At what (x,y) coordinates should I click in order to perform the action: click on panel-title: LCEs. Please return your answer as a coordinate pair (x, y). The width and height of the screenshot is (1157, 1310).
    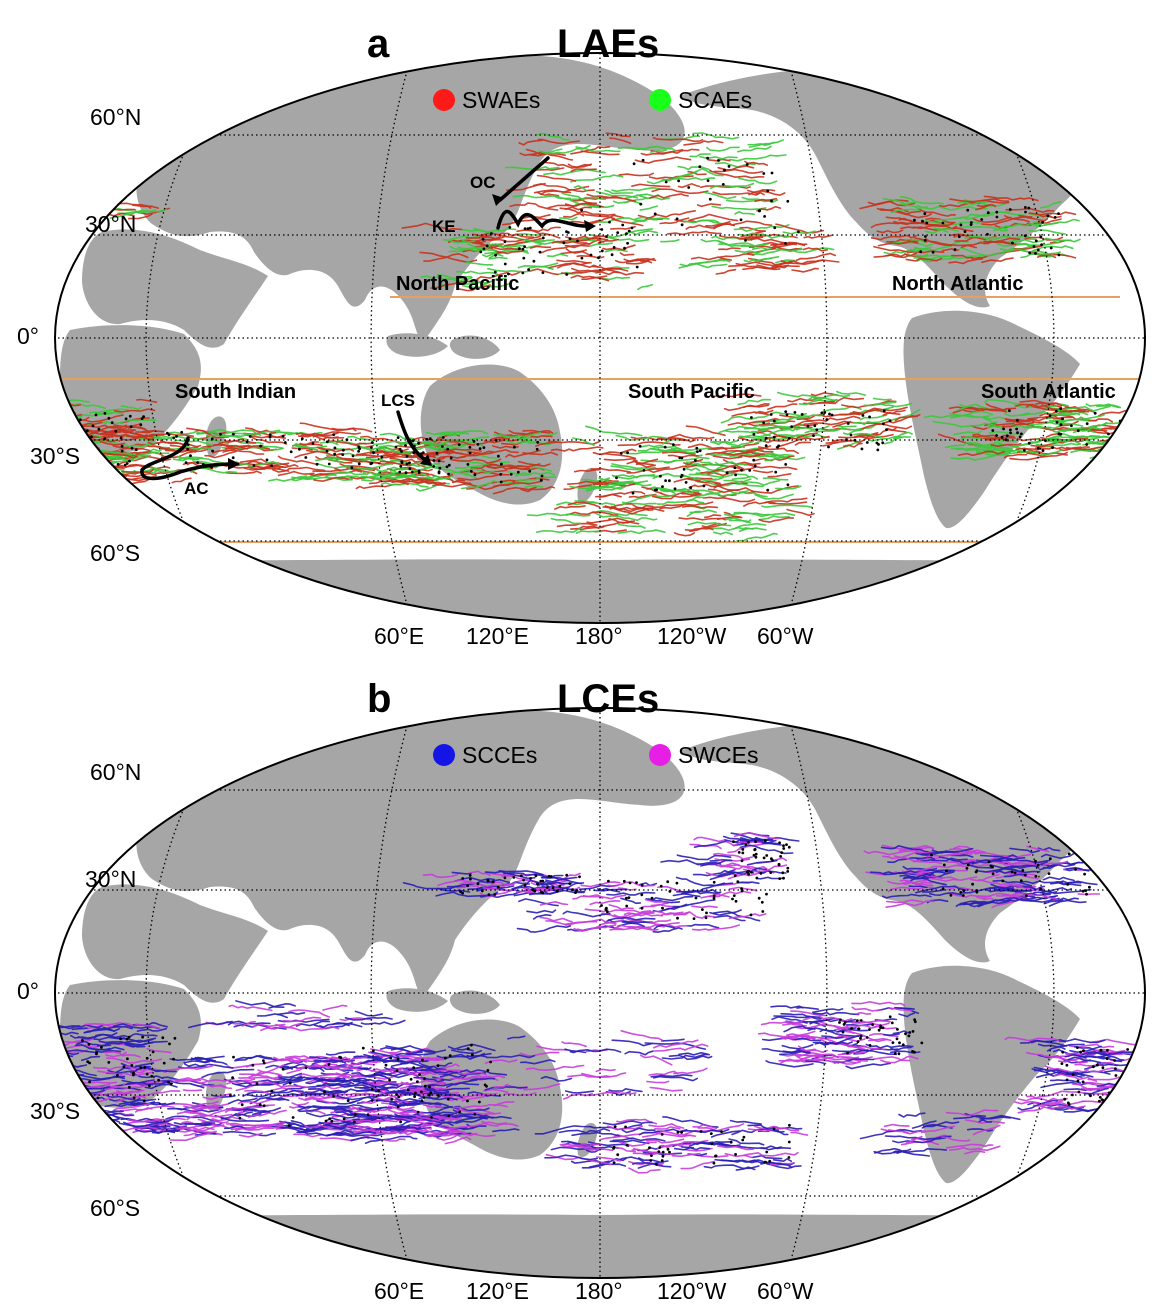
    Looking at the image, I should click on (608, 699).